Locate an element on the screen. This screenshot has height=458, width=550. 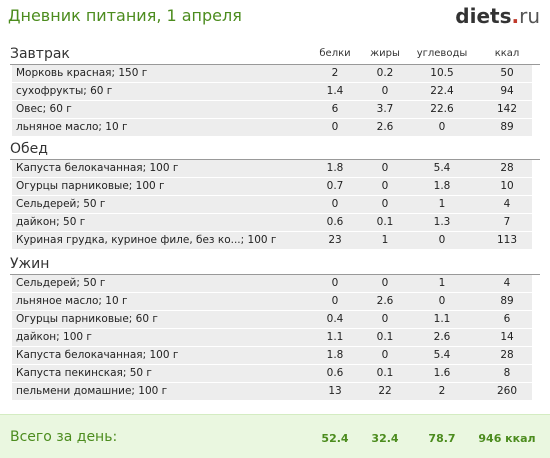
section-title-lunch: Обед is located at coordinates (29, 149).